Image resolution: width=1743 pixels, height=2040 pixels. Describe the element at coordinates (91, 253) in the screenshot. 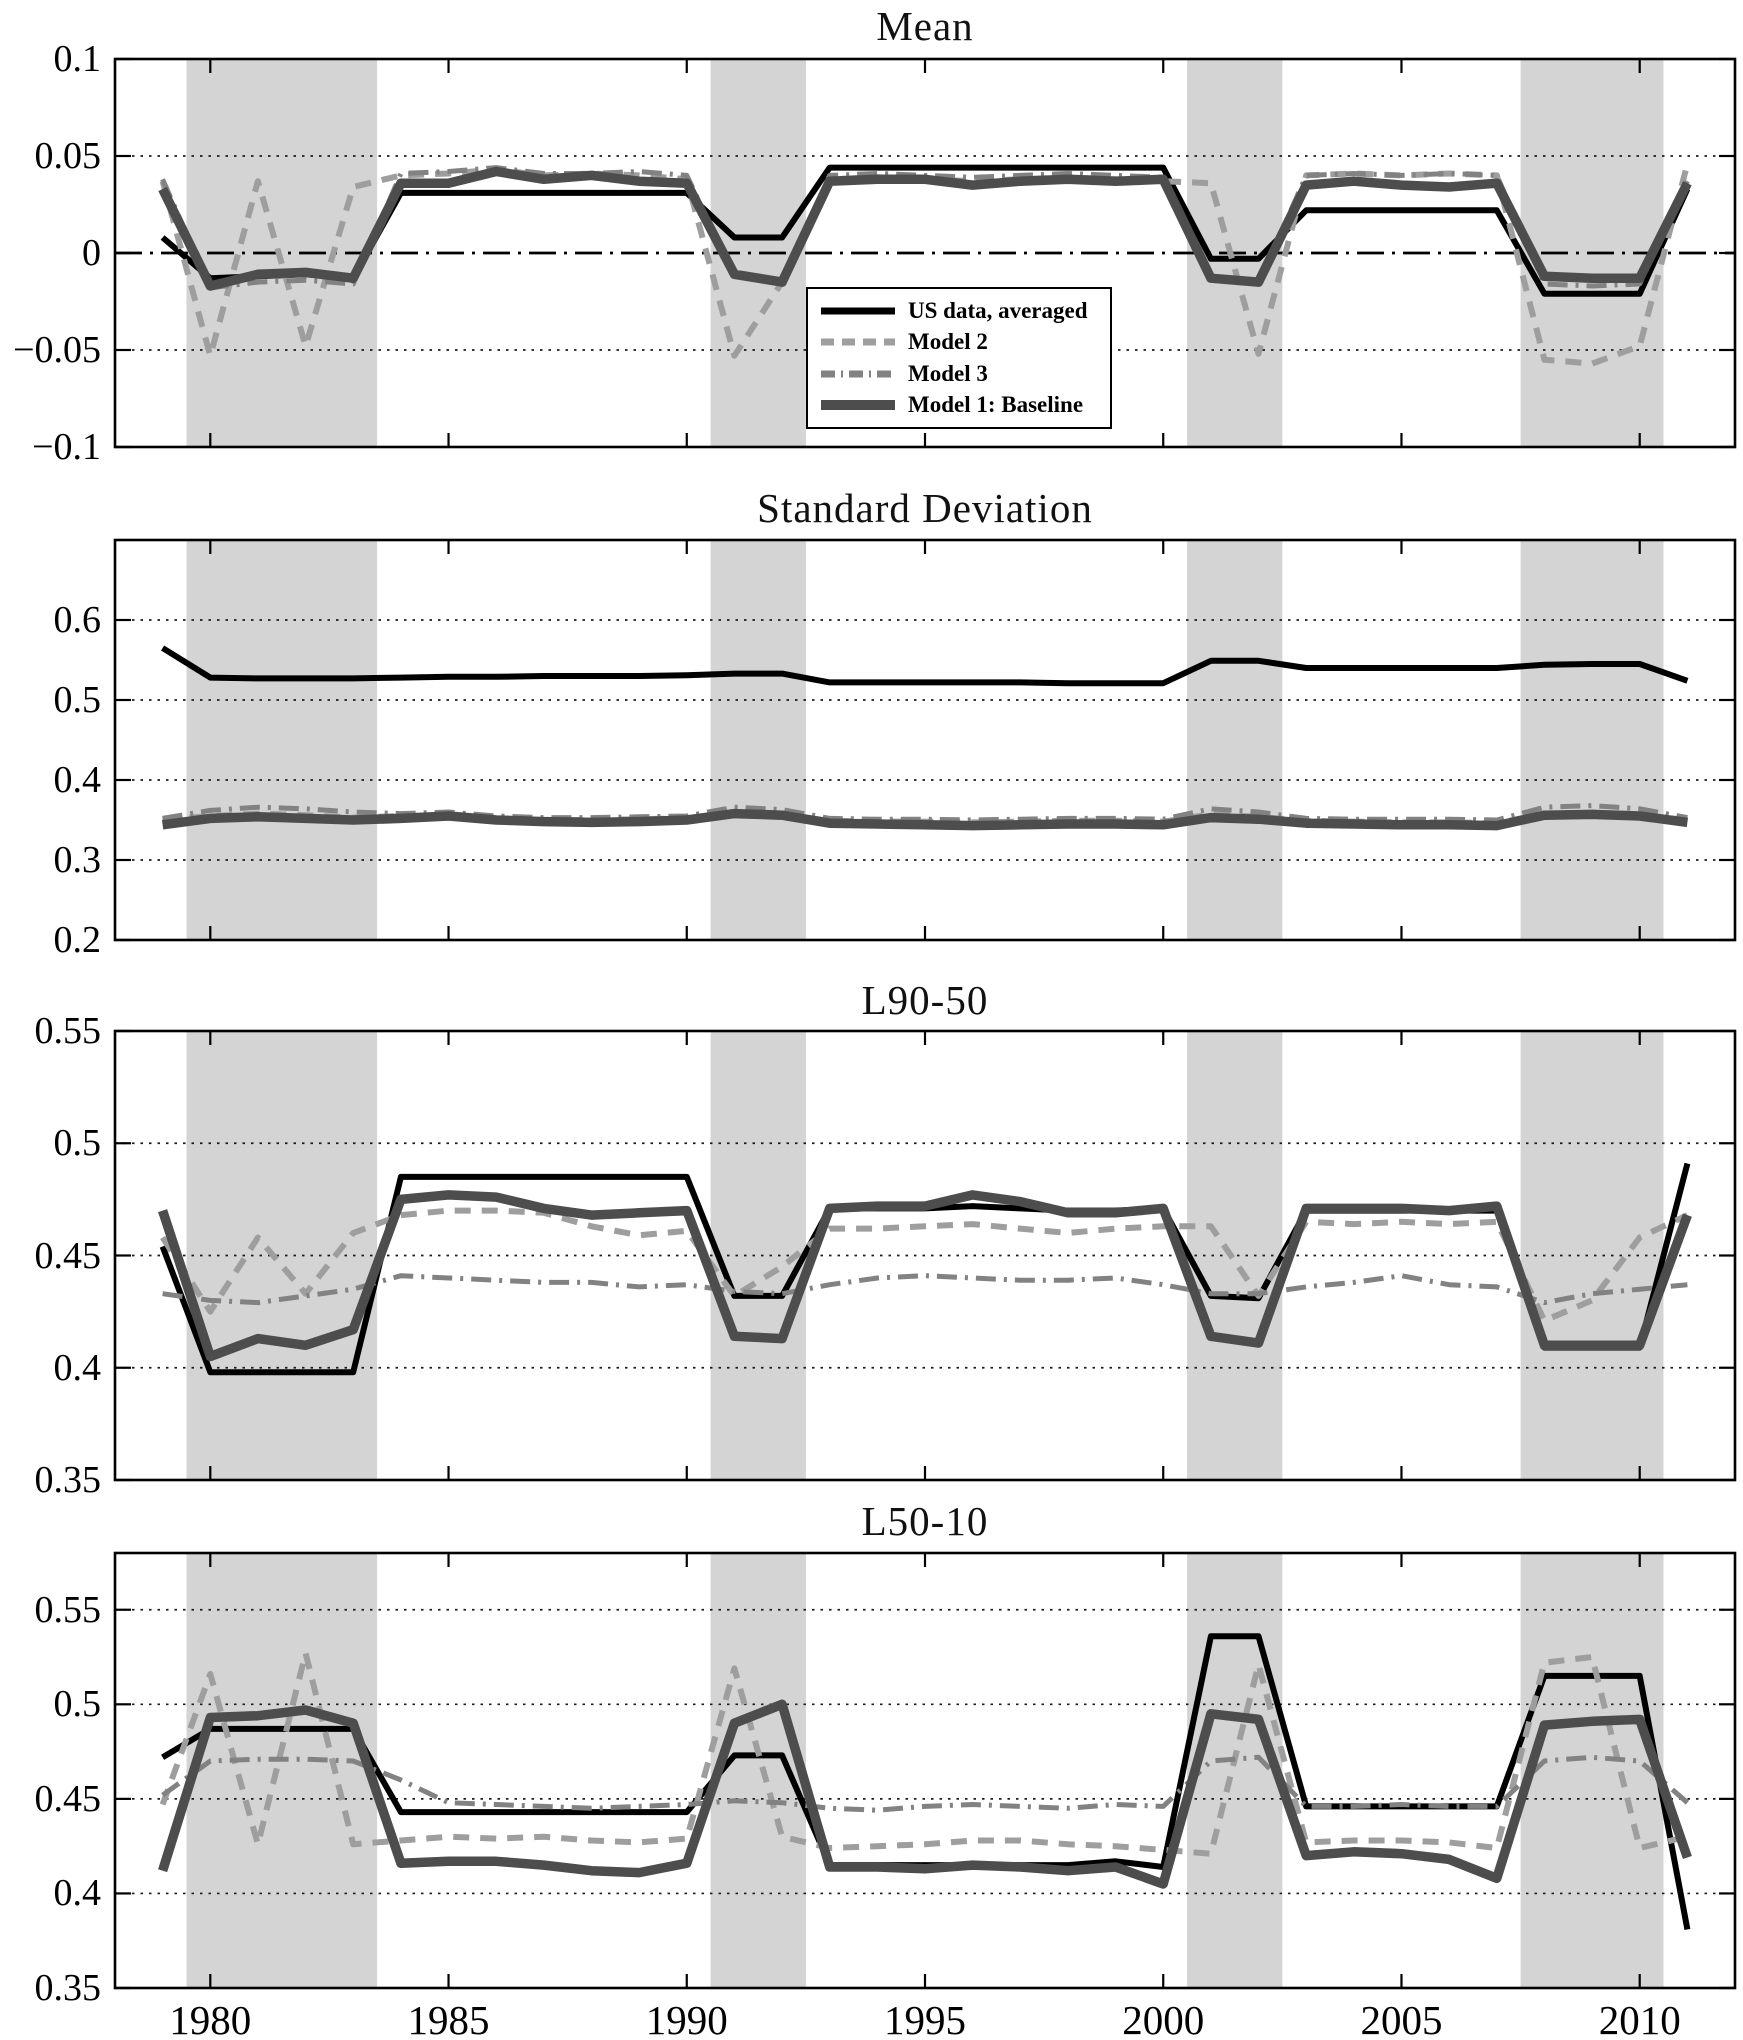

I see `y-tick-label: 0` at that location.